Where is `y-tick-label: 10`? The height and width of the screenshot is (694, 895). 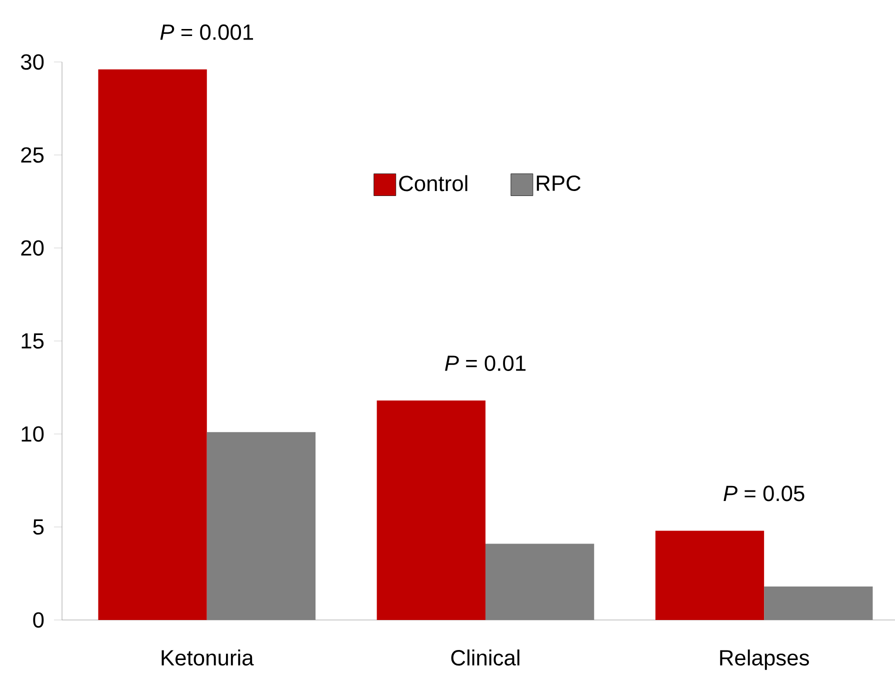
y-tick-label: 10 is located at coordinates (33, 434).